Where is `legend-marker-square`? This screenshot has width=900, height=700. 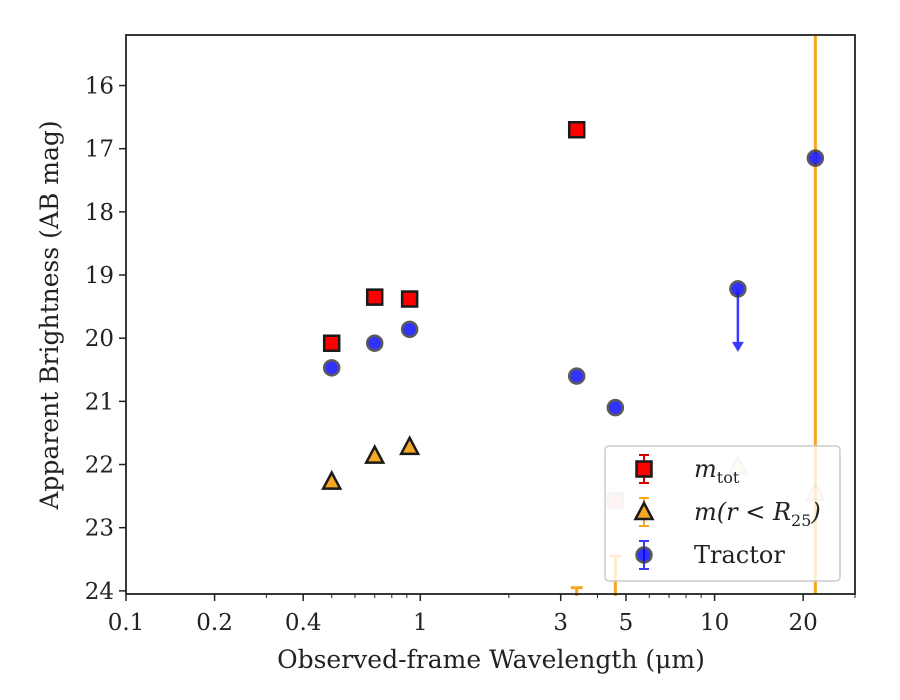
legend-marker-square is located at coordinates (644, 469).